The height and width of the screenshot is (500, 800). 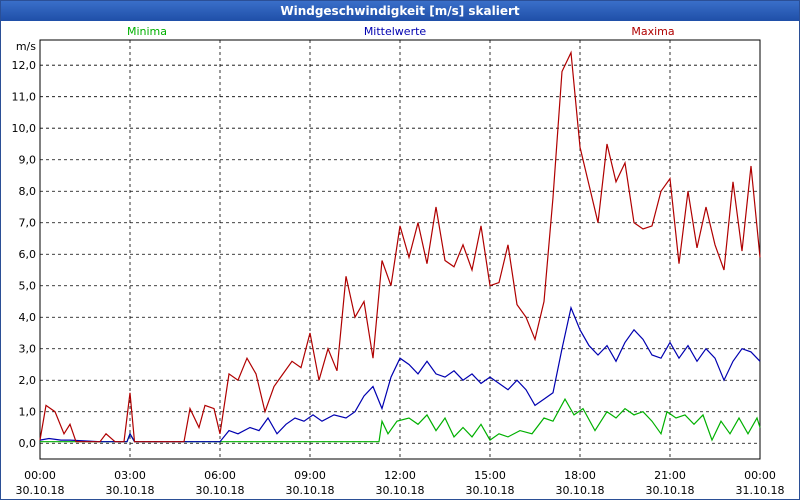 I want to click on x-tick-time: 06:00, so click(x=220, y=475).